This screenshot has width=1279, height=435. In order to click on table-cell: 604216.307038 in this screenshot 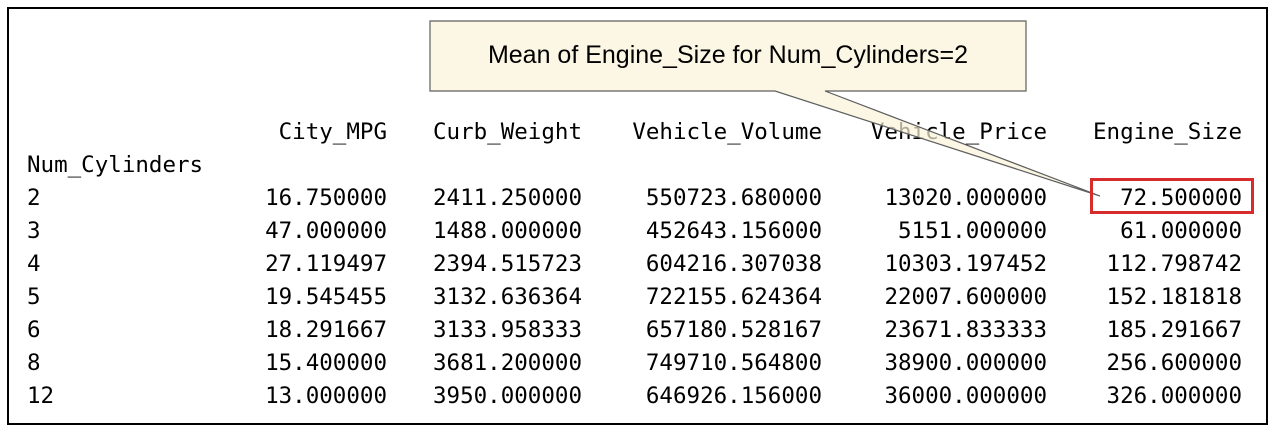, I will do `click(733, 264)`.